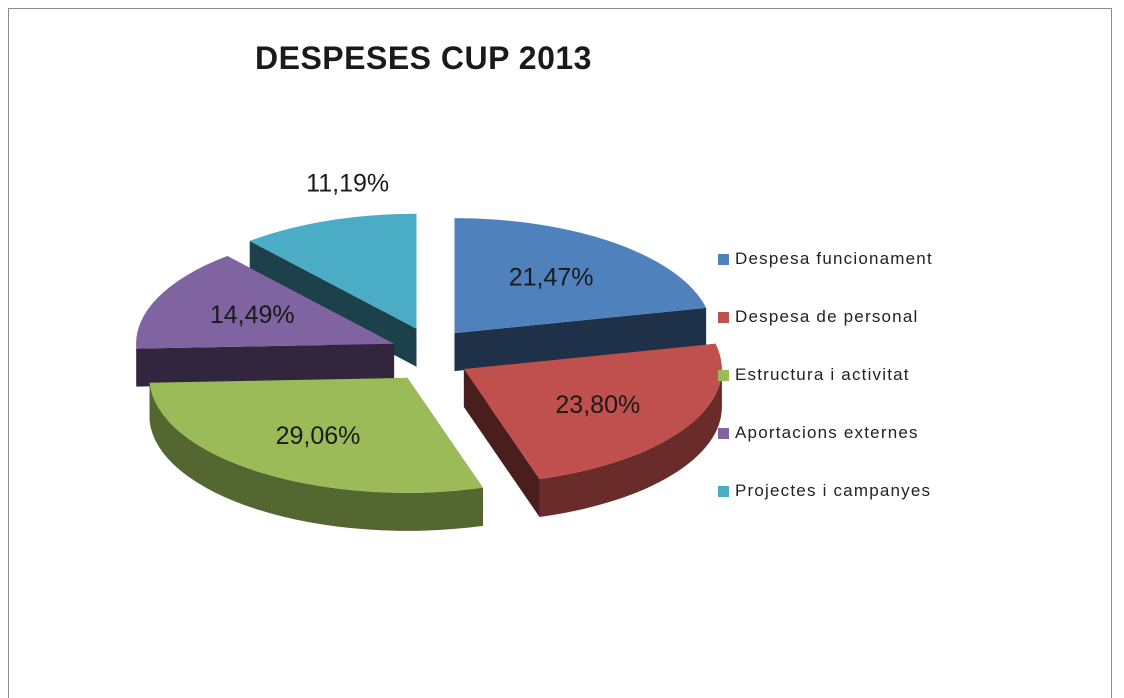 This screenshot has height=698, width=1124. I want to click on legend-item-despesa-de-personal: Despesa de personal, so click(825, 317).